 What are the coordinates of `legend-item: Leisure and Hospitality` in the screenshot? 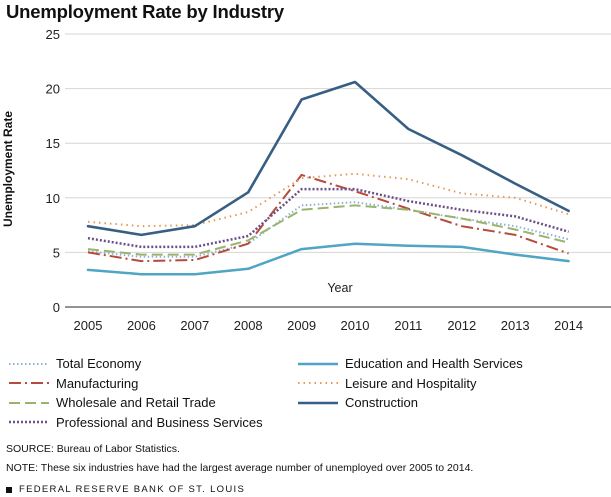 It's located at (410, 384).